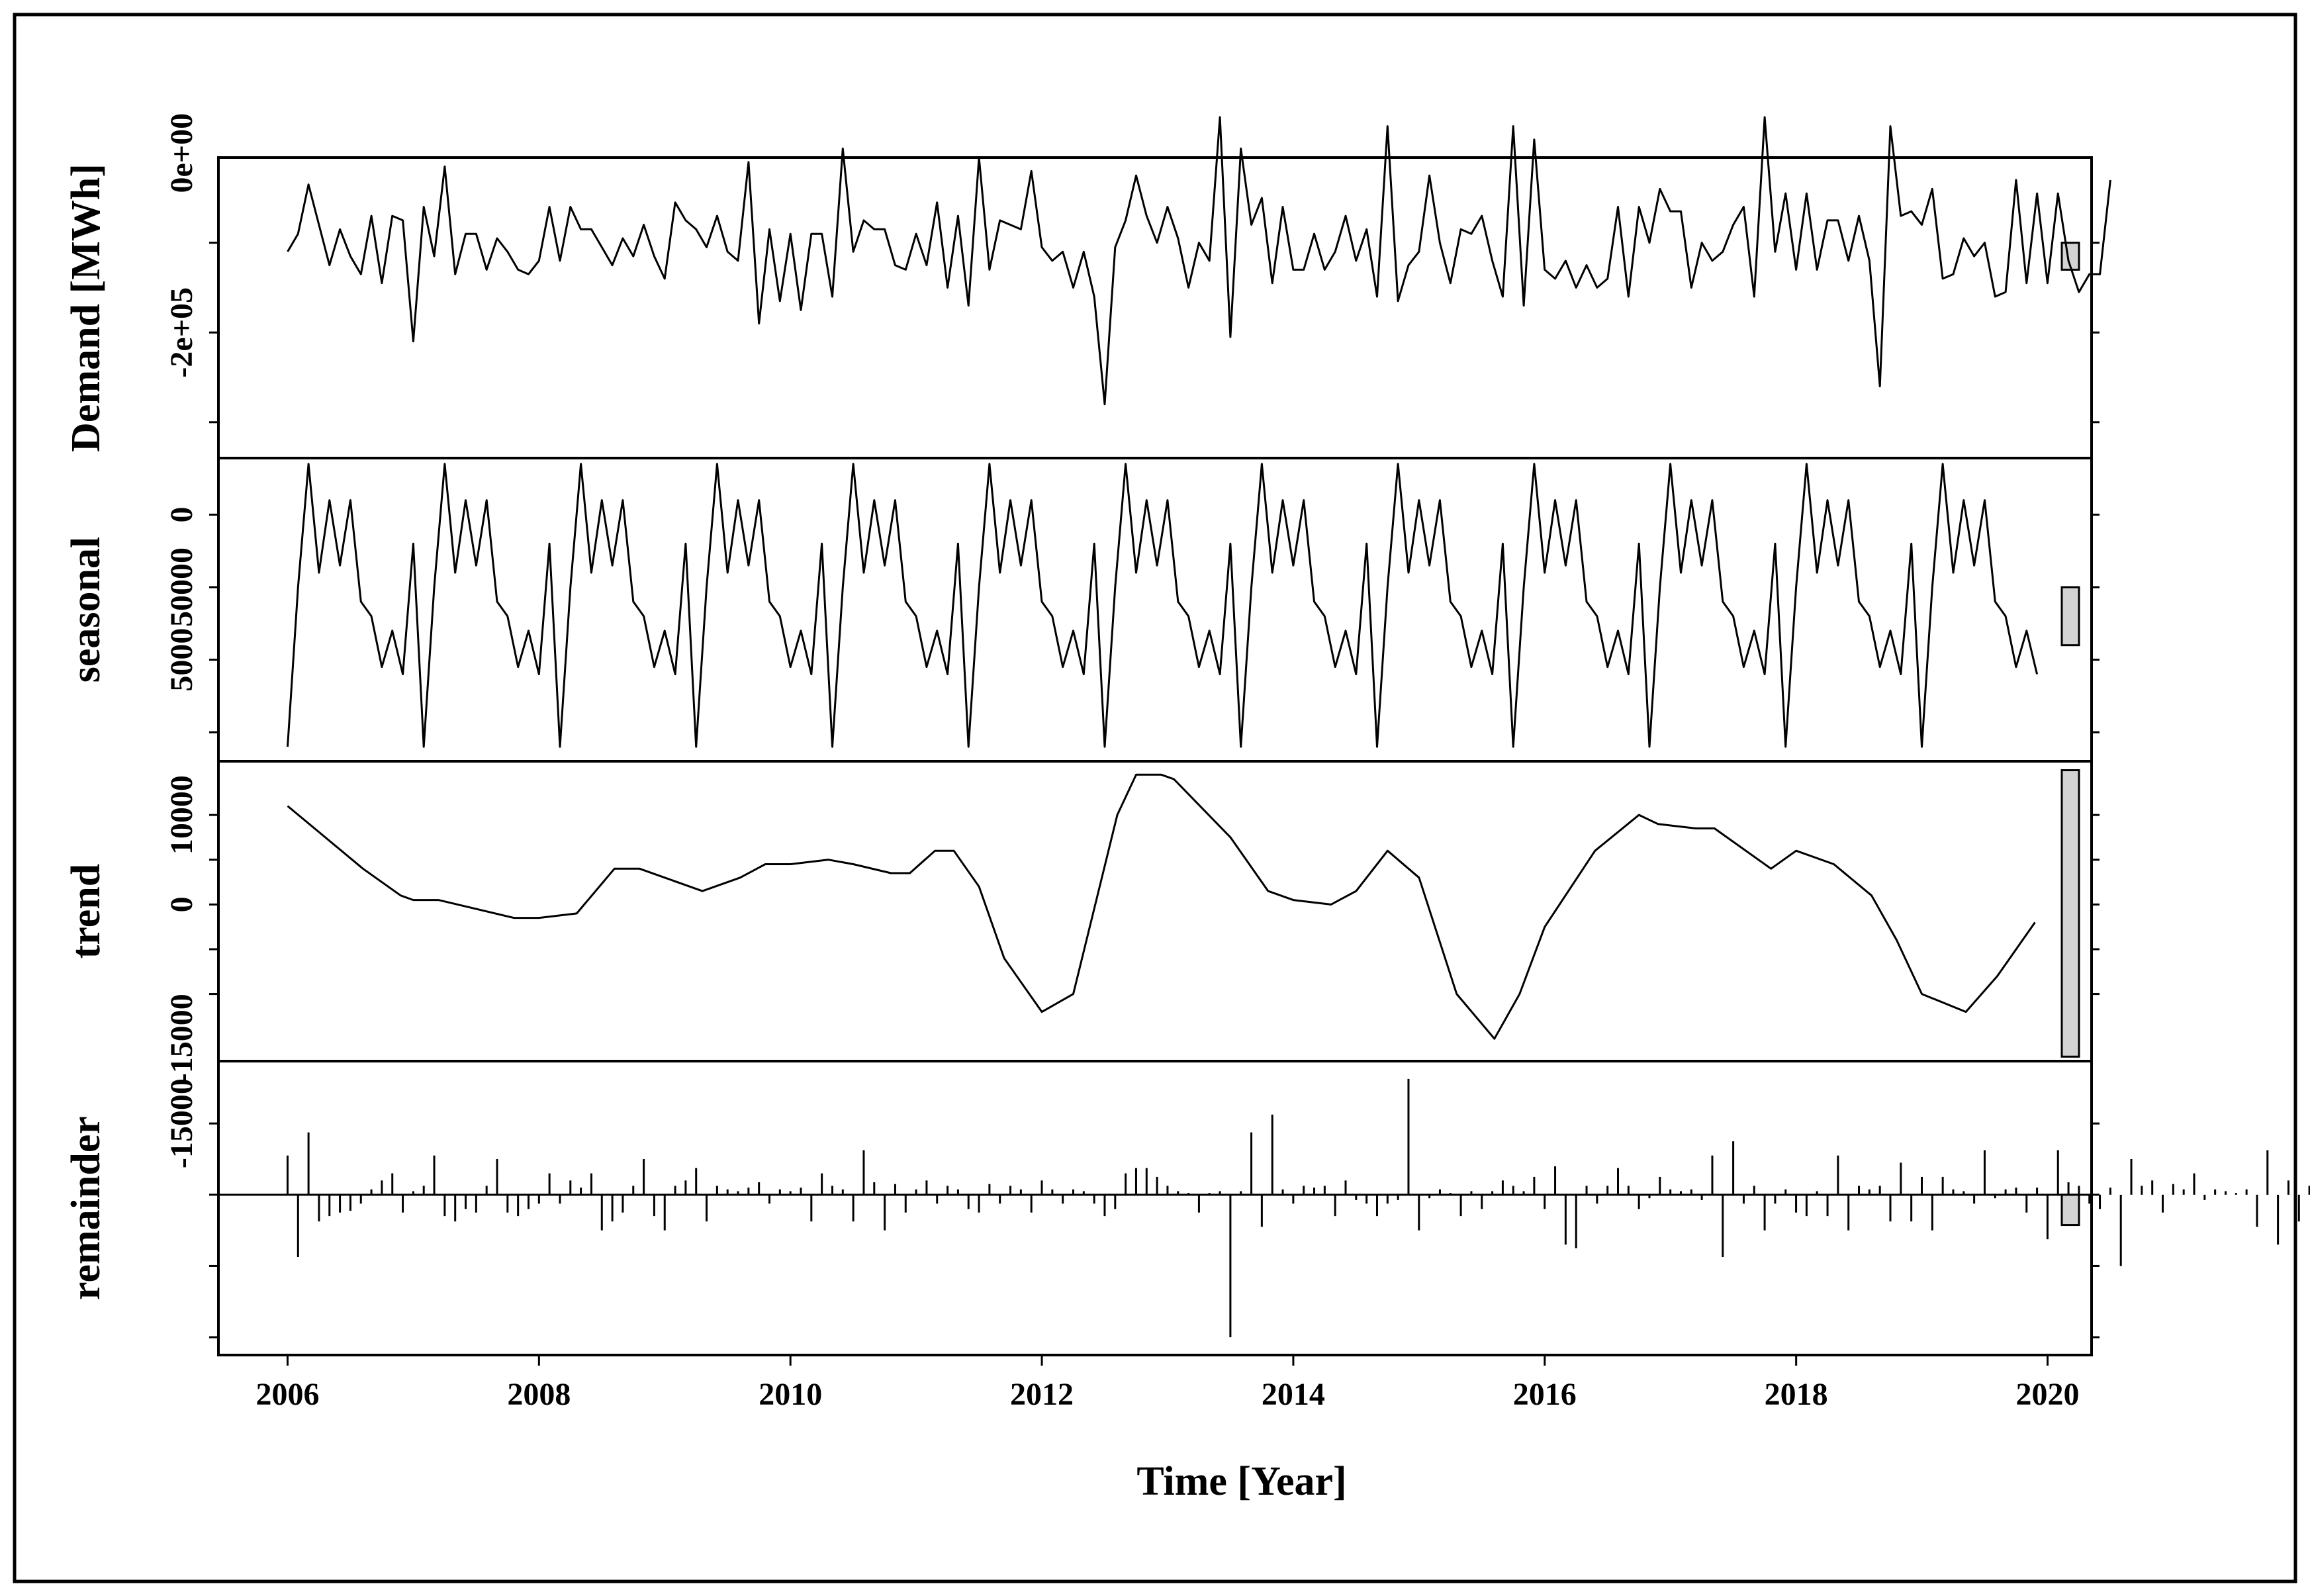 The height and width of the screenshot is (1596, 2310). Describe the element at coordinates (1545, 1394) in the screenshot. I see `x-tick-label: 2016` at that location.